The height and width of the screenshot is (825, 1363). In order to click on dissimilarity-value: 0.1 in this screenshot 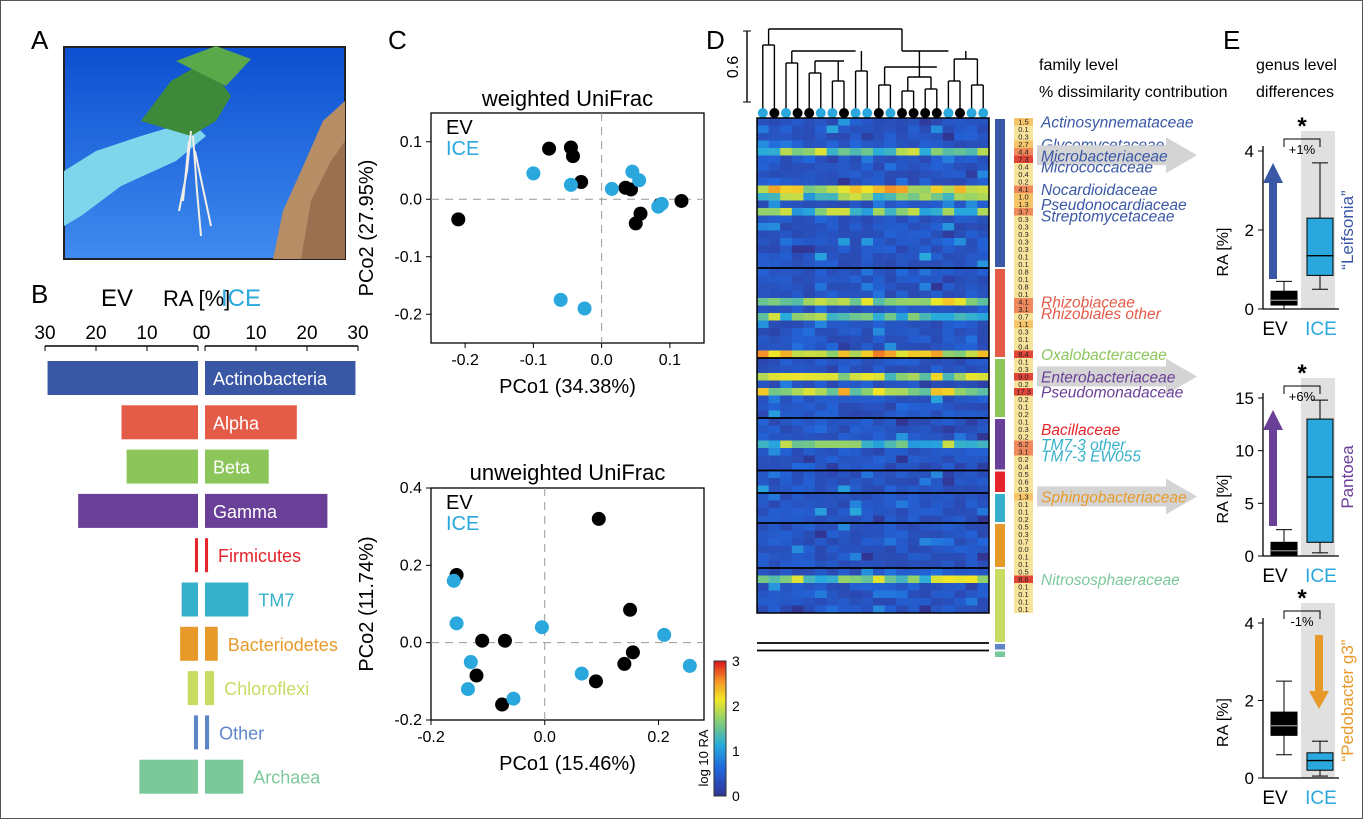, I will do `click(1023, 339)`.